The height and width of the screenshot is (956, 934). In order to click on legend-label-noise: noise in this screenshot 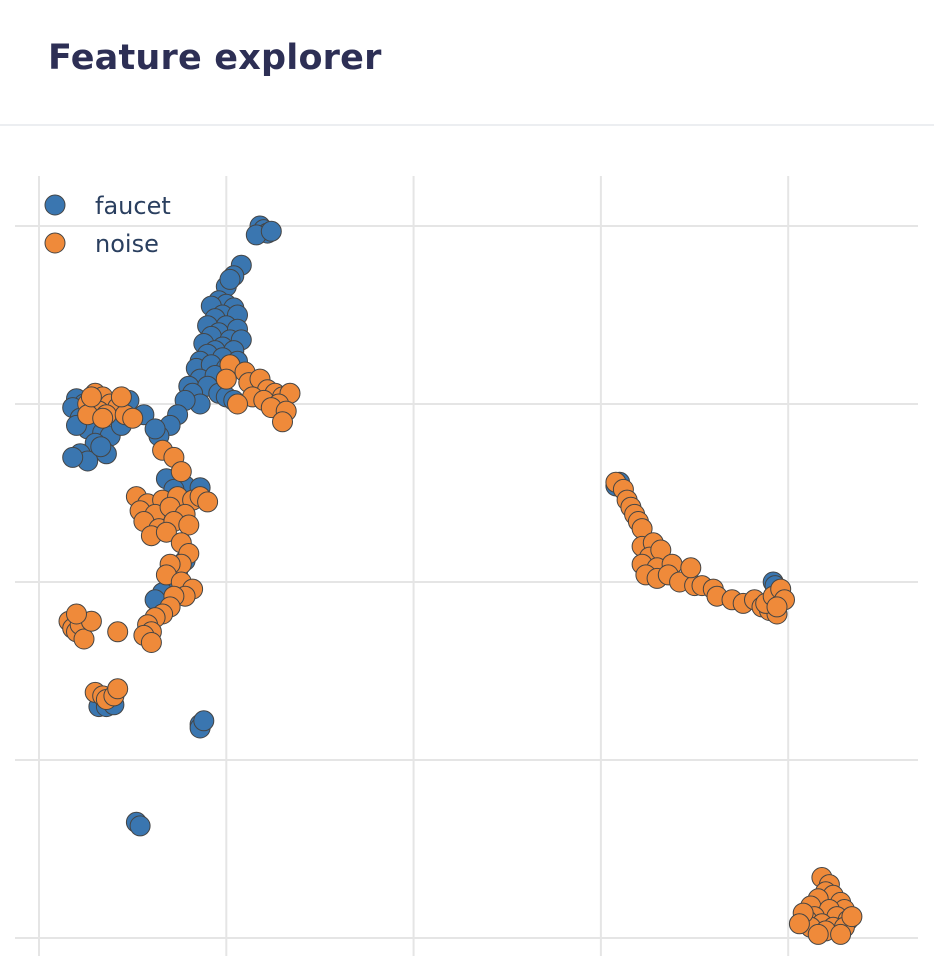, I will do `click(127, 244)`.